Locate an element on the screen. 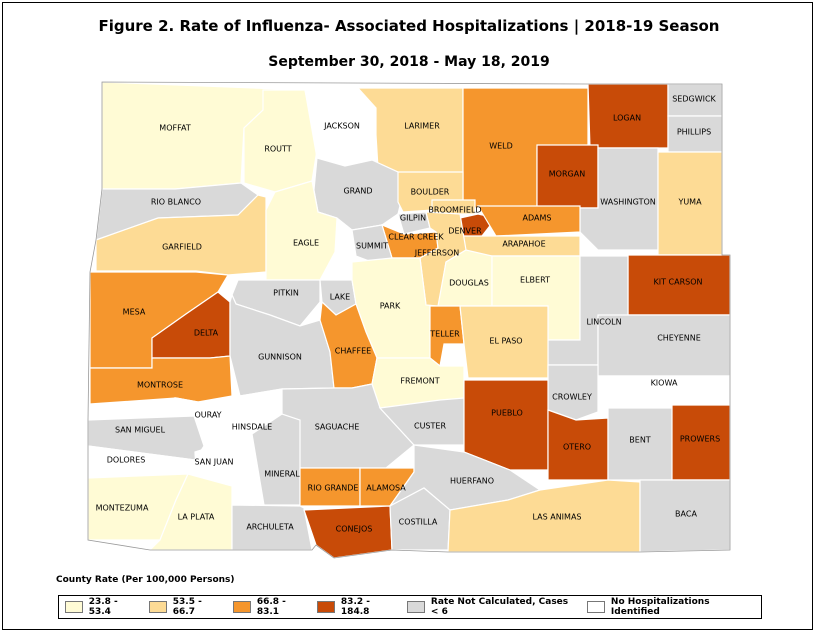 This screenshot has width=818, height=635. county-label-san-miguel: SAN MIGUEL is located at coordinates (140, 430).